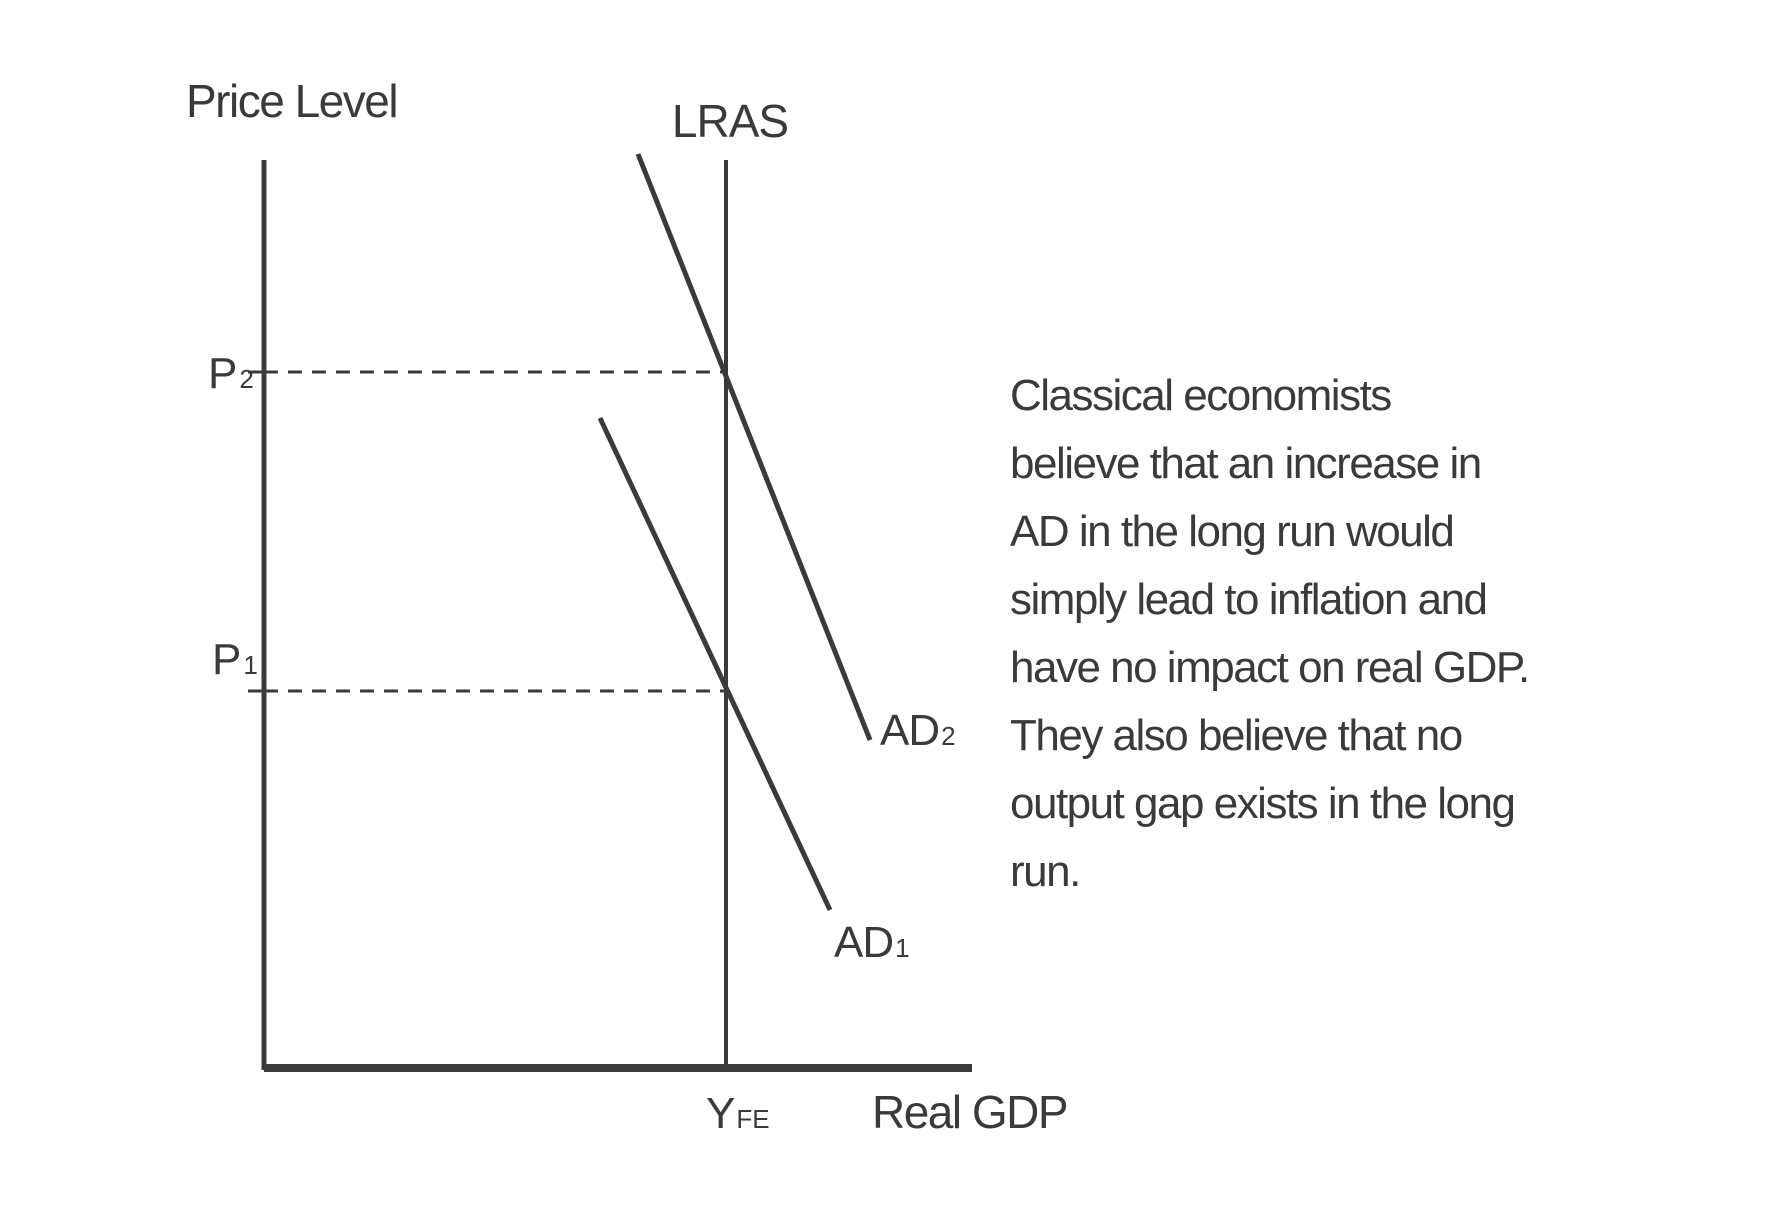 This screenshot has height=1219, width=1779. Describe the element at coordinates (863, 942) in the screenshot. I see `ad1-label-main: AD` at that location.